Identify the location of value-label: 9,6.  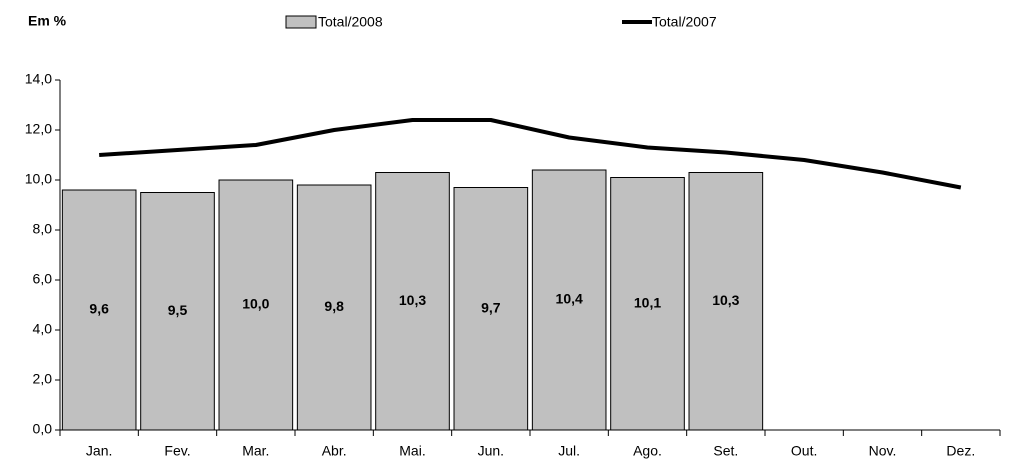
(99, 309).